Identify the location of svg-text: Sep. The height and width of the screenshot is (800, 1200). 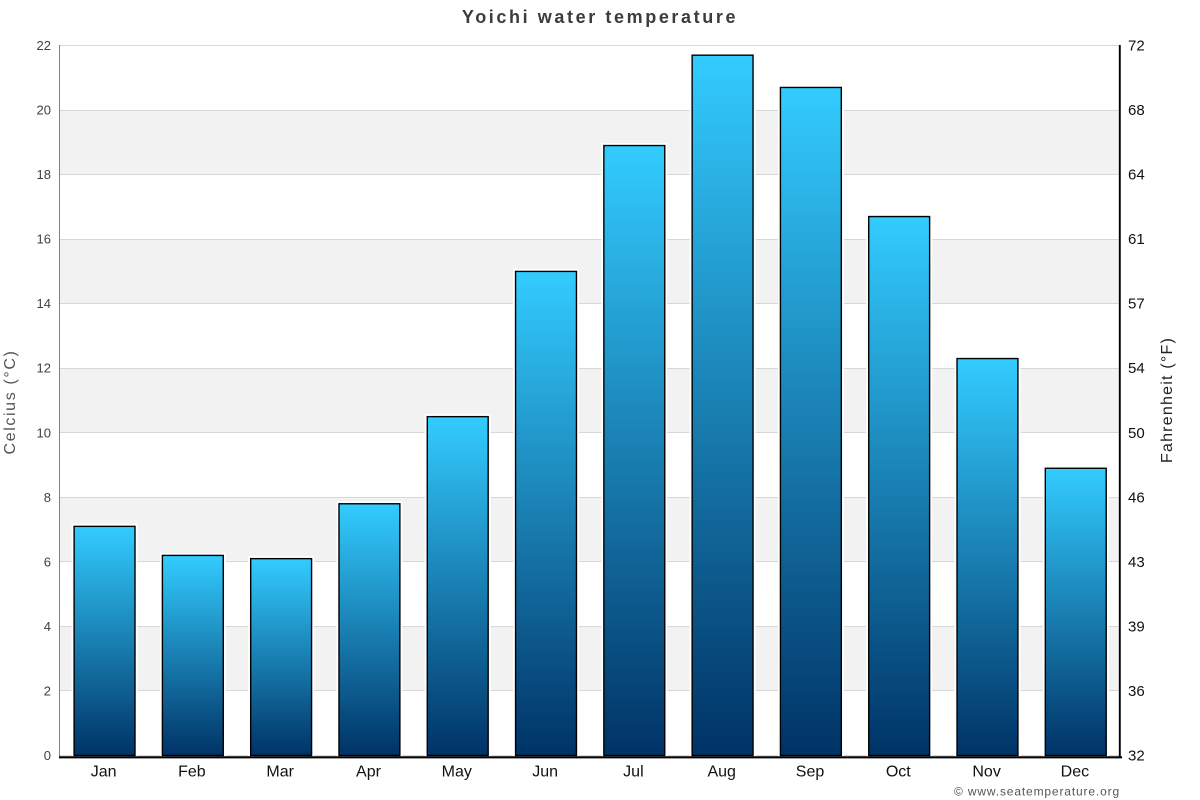
(810, 772).